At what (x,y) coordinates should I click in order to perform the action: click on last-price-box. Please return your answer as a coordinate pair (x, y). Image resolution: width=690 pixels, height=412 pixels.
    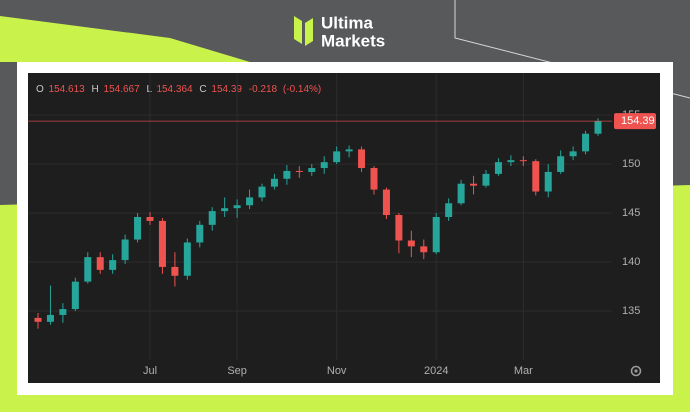
    Looking at the image, I should click on (635, 121).